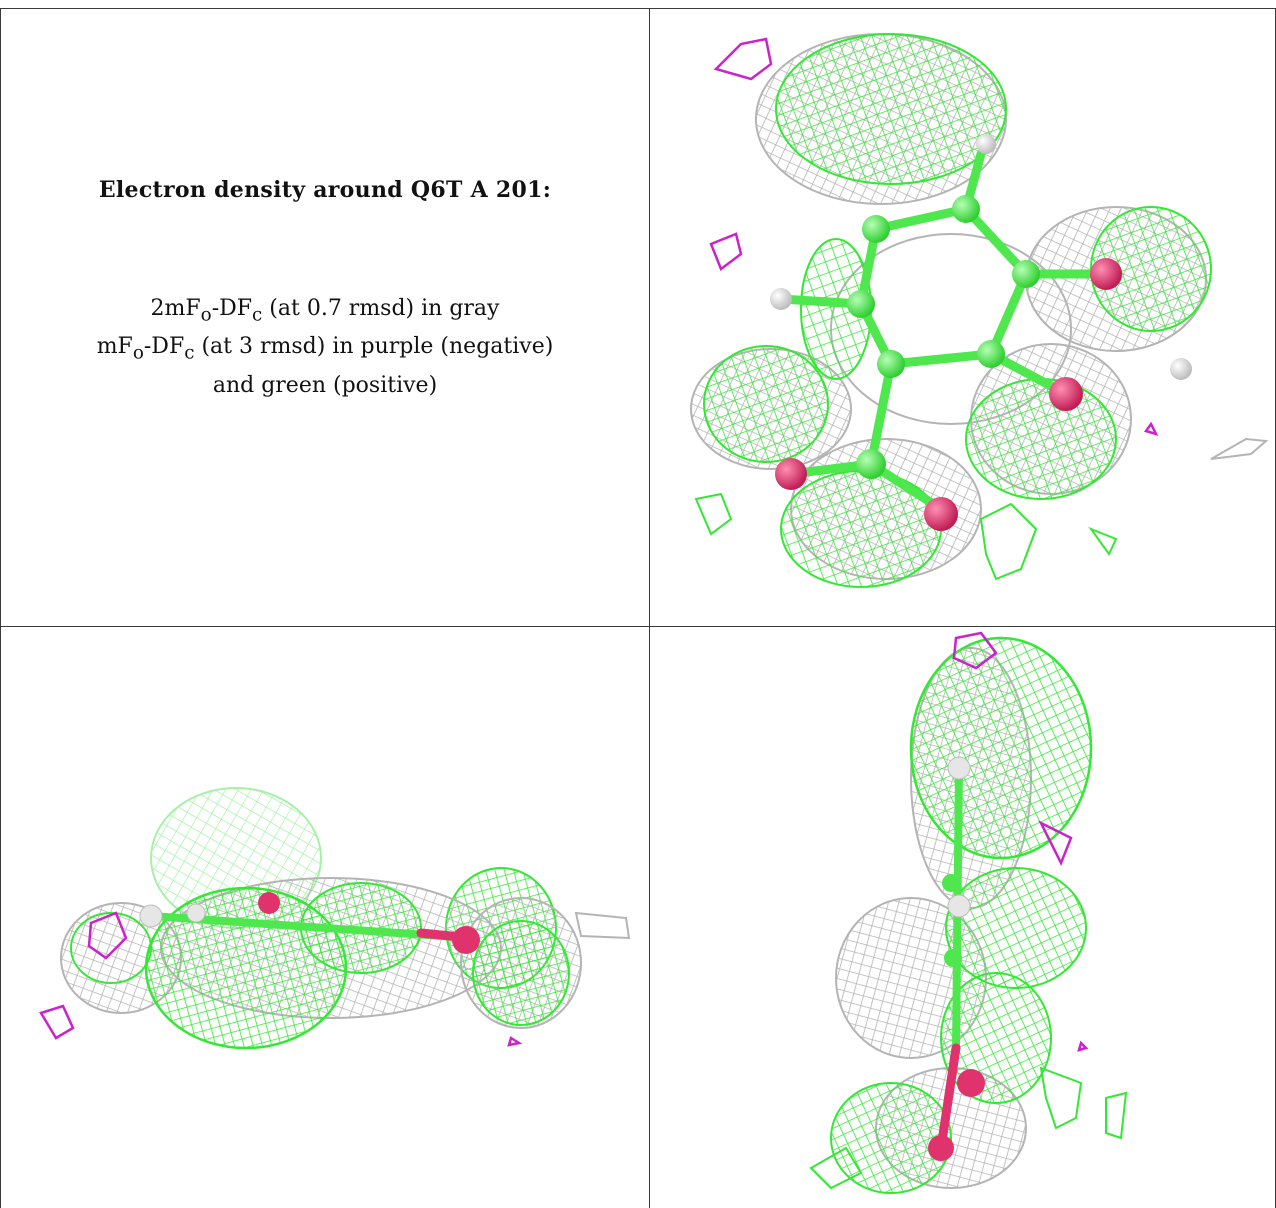  What do you see at coordinates (638, 626) in the screenshot?
I see `table-border-row` at bounding box center [638, 626].